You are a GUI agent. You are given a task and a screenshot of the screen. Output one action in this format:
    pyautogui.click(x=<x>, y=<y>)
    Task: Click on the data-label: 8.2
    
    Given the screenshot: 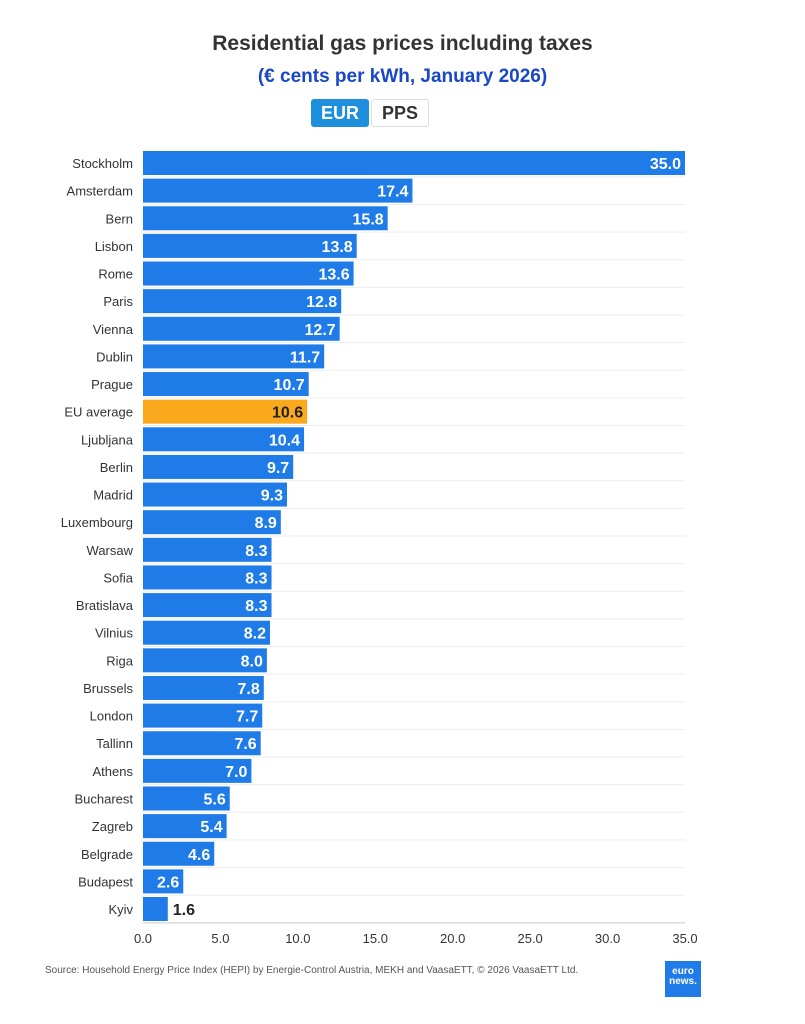 What is the action you would take?
    pyautogui.click(x=255, y=634)
    